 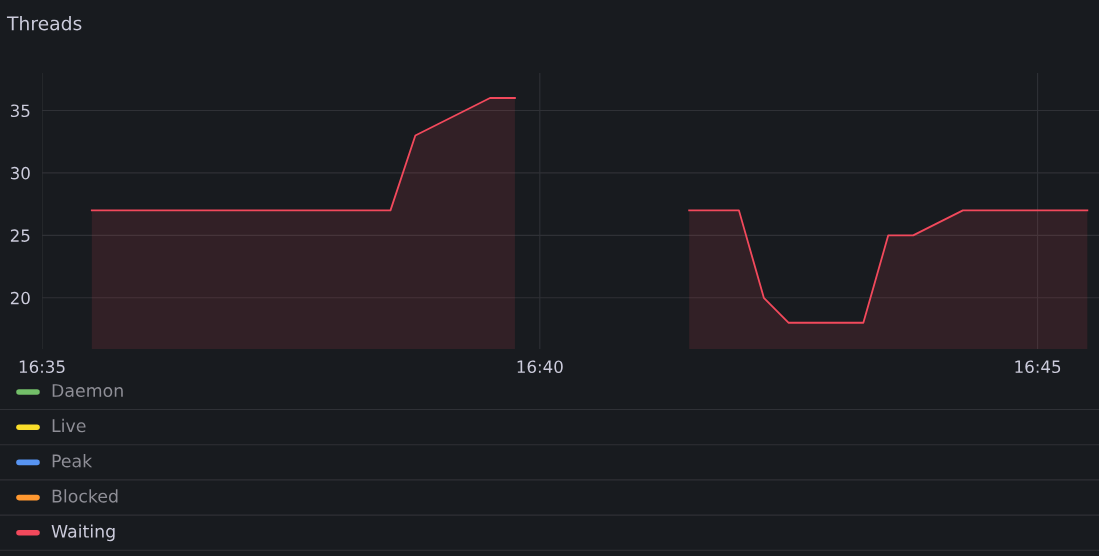 What do you see at coordinates (20, 173) in the screenshot?
I see `y-tick-label: 30` at bounding box center [20, 173].